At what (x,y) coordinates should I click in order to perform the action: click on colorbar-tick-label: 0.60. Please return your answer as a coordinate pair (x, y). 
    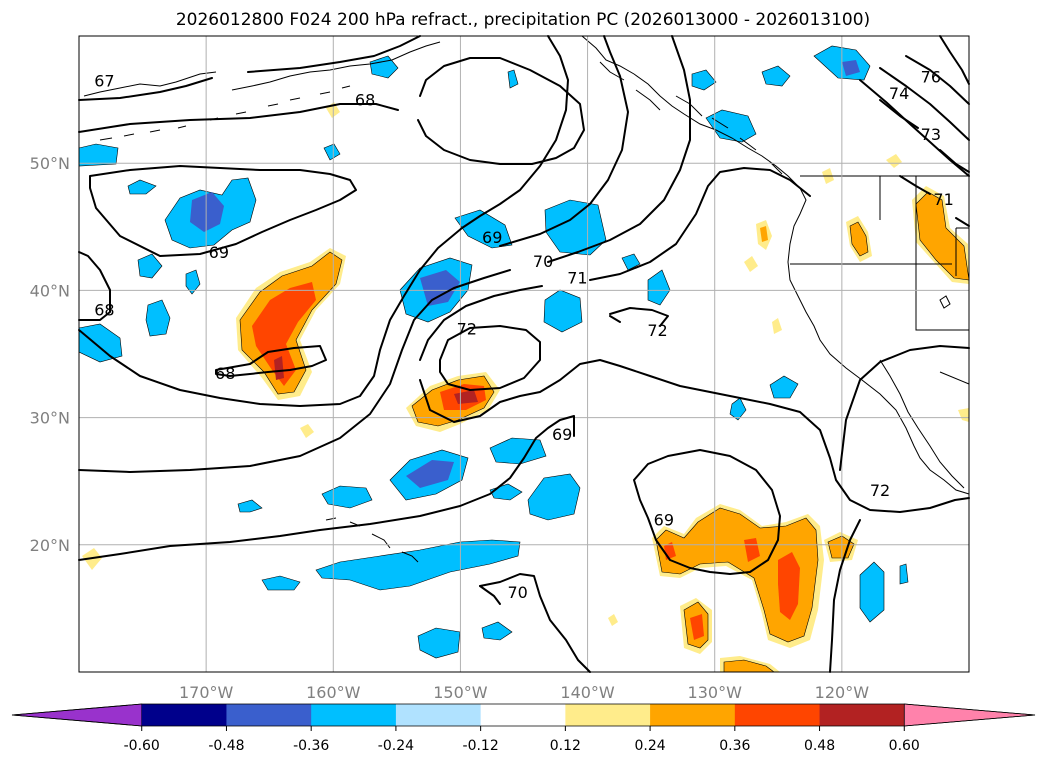
    Looking at the image, I should click on (904, 746).